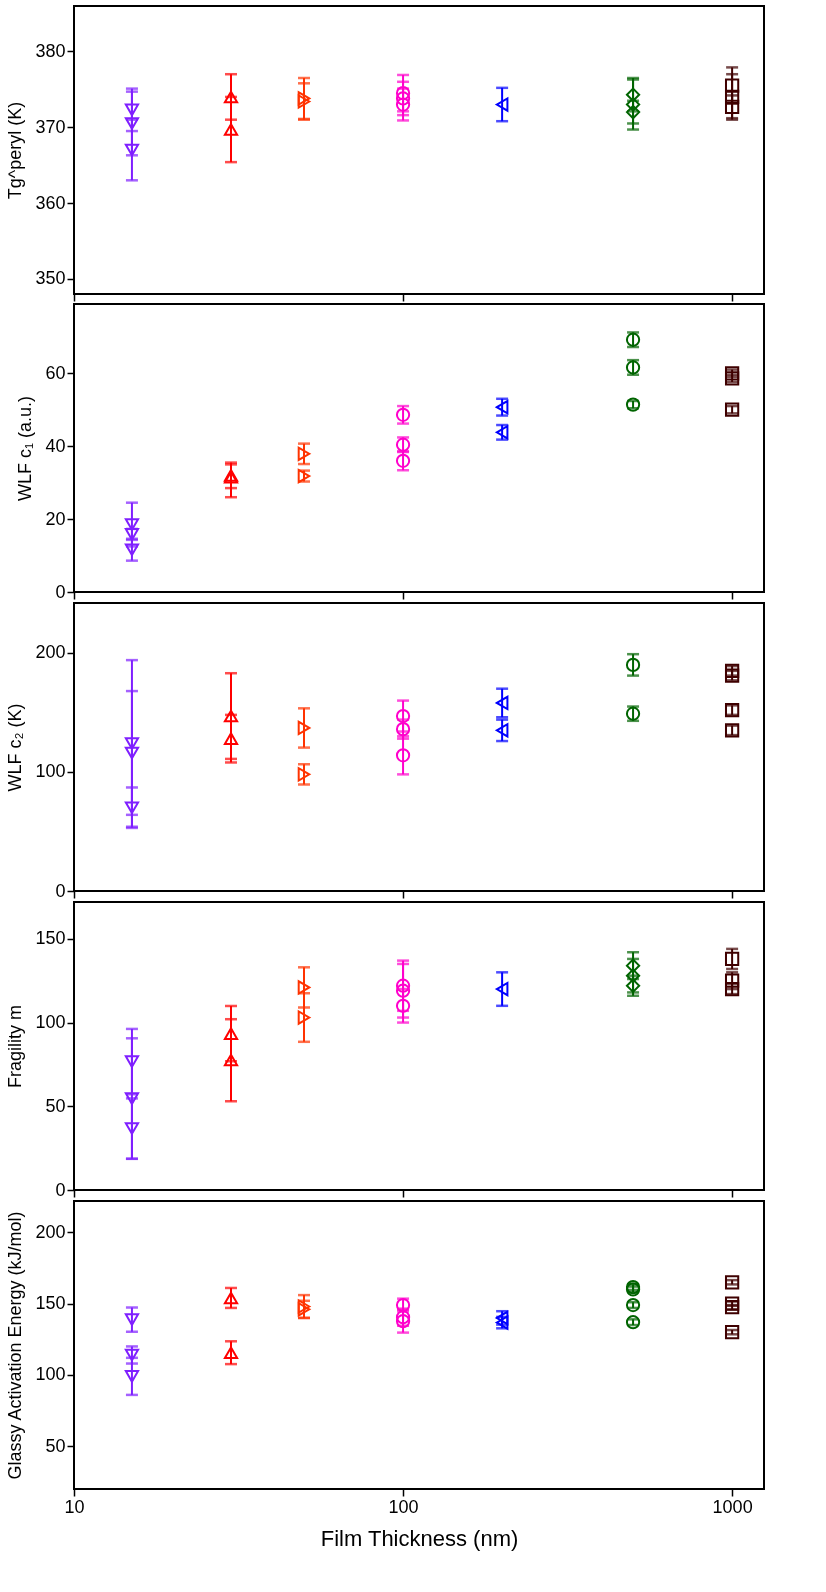  I want to click on y-tick-label: 20, so click(55, 518).